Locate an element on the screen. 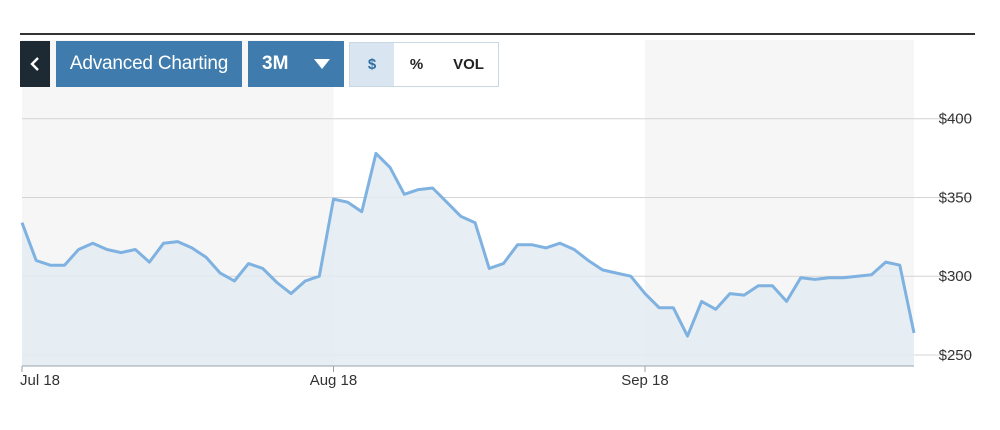  chevron-left-icon is located at coordinates (34, 64).